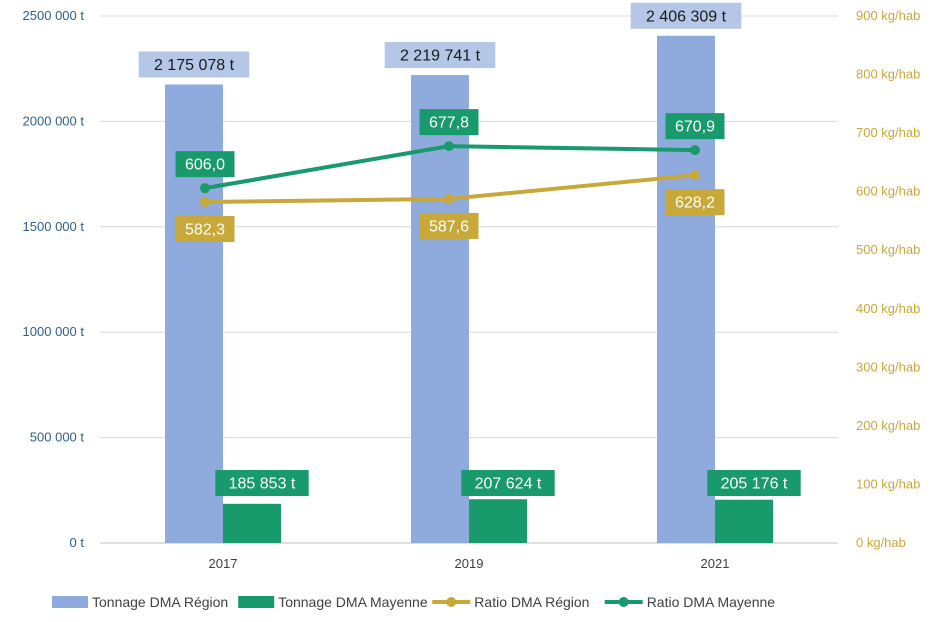 The width and height of the screenshot is (938, 622). I want to click on legend-item: Tonnage DMA Mayenne, so click(333, 602).